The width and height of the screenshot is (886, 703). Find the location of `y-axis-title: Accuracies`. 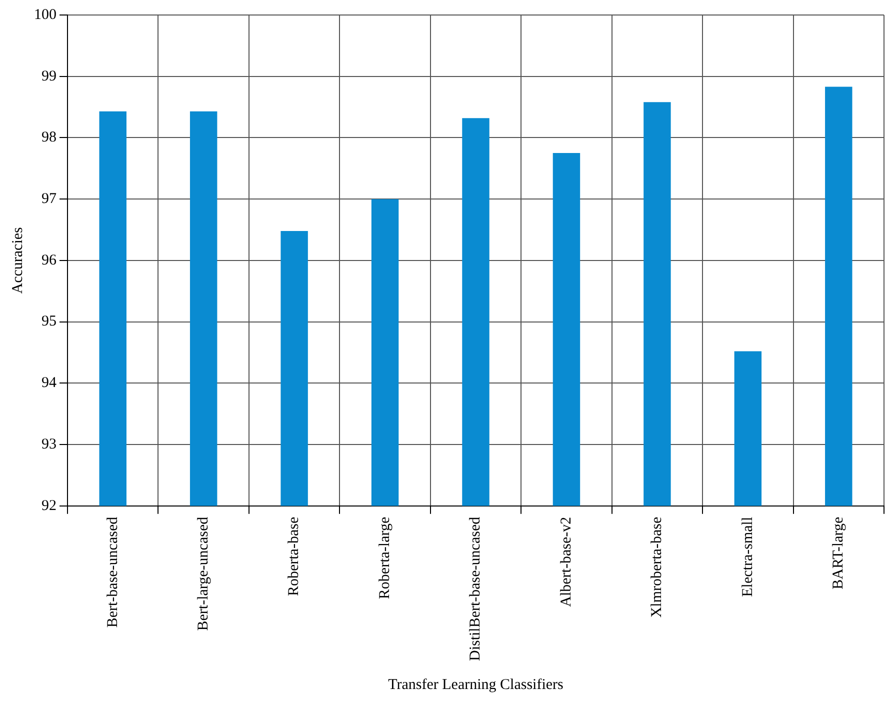

y-axis-title: Accuracies is located at coordinates (18, 260).